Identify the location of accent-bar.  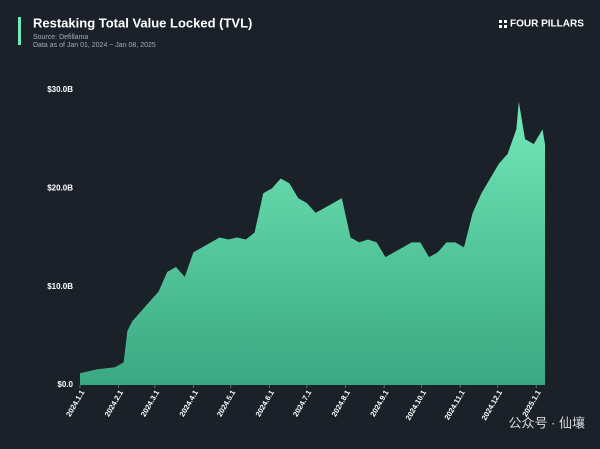
(19, 31).